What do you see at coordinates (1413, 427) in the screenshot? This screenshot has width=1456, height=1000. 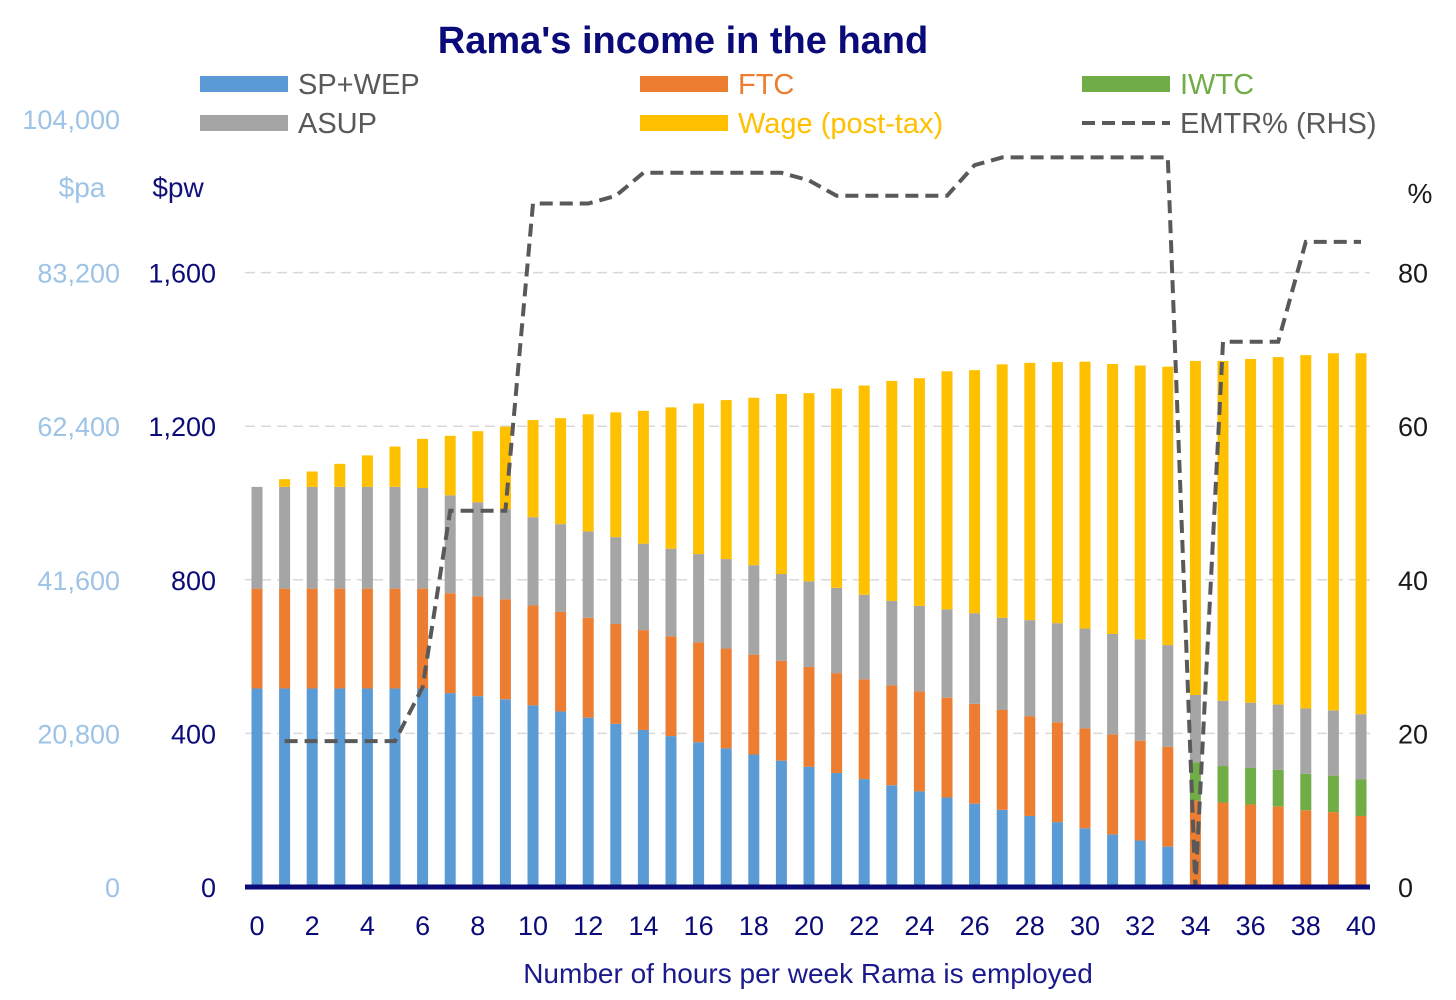 I see `y-tick-pct: 60` at bounding box center [1413, 427].